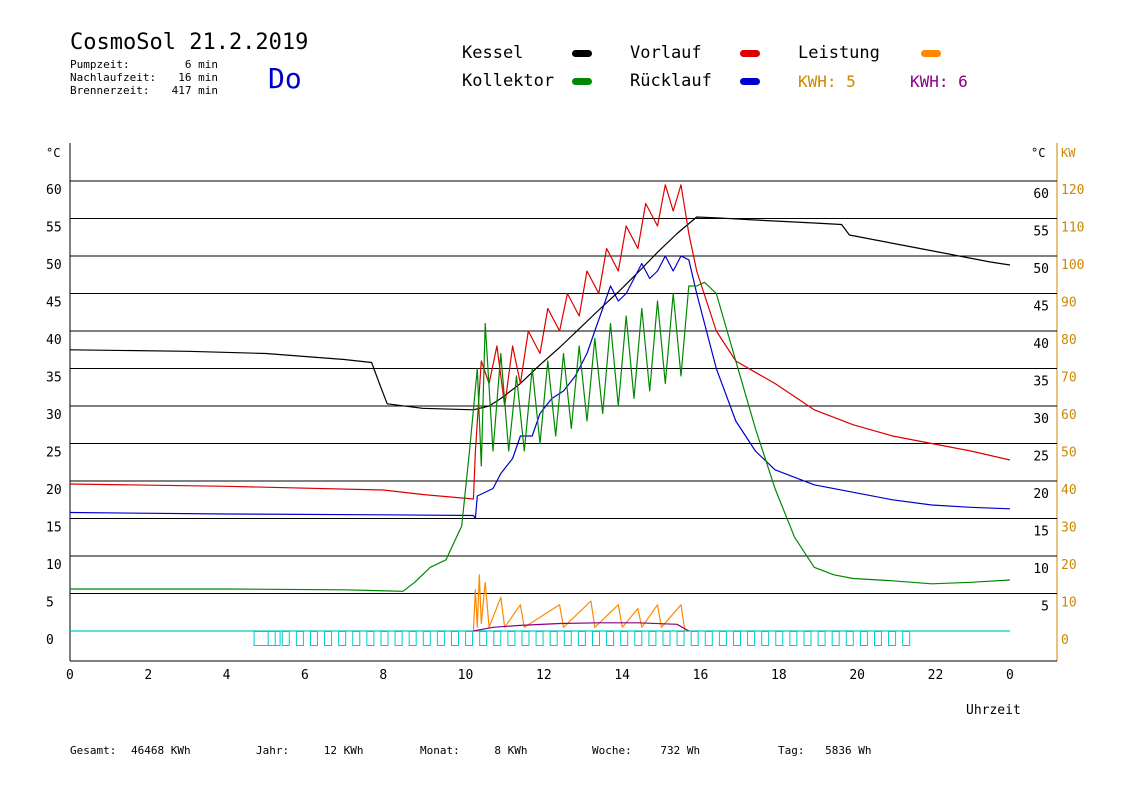  What do you see at coordinates (50, 640) in the screenshot?
I see `y-tick-label-left: 0` at bounding box center [50, 640].